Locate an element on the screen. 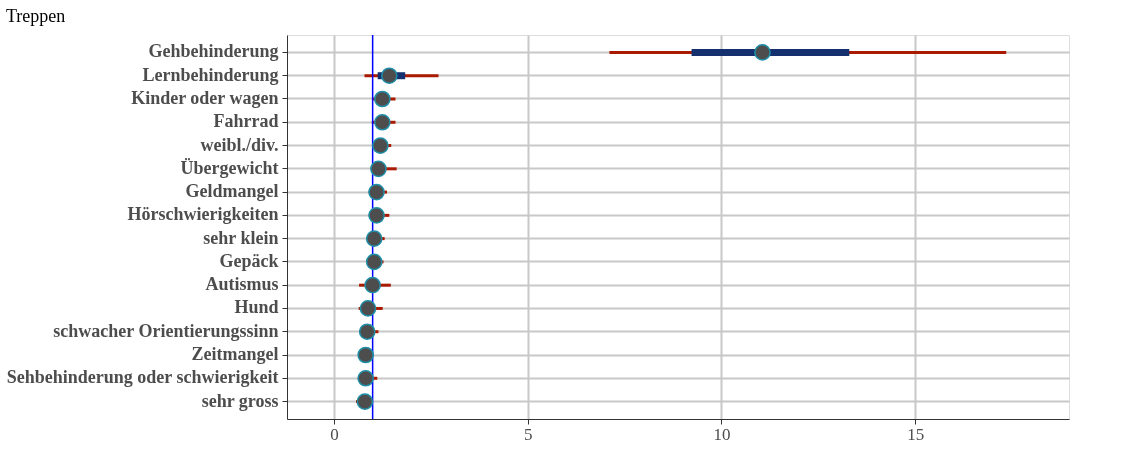  x-tick-label: 0 is located at coordinates (334, 434).